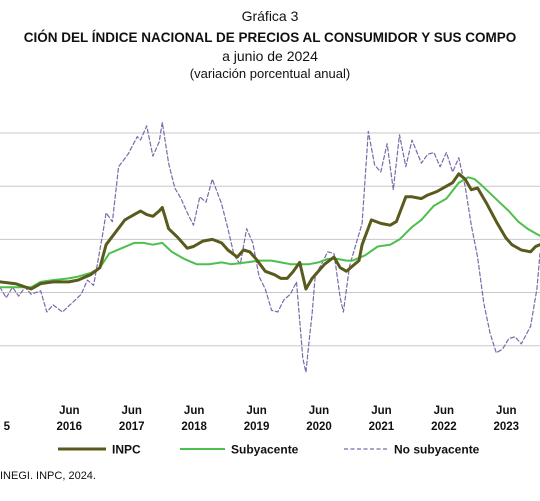 The image size is (540, 501). Describe the element at coordinates (69, 427) in the screenshot. I see `tick-label-year: 2016` at that location.